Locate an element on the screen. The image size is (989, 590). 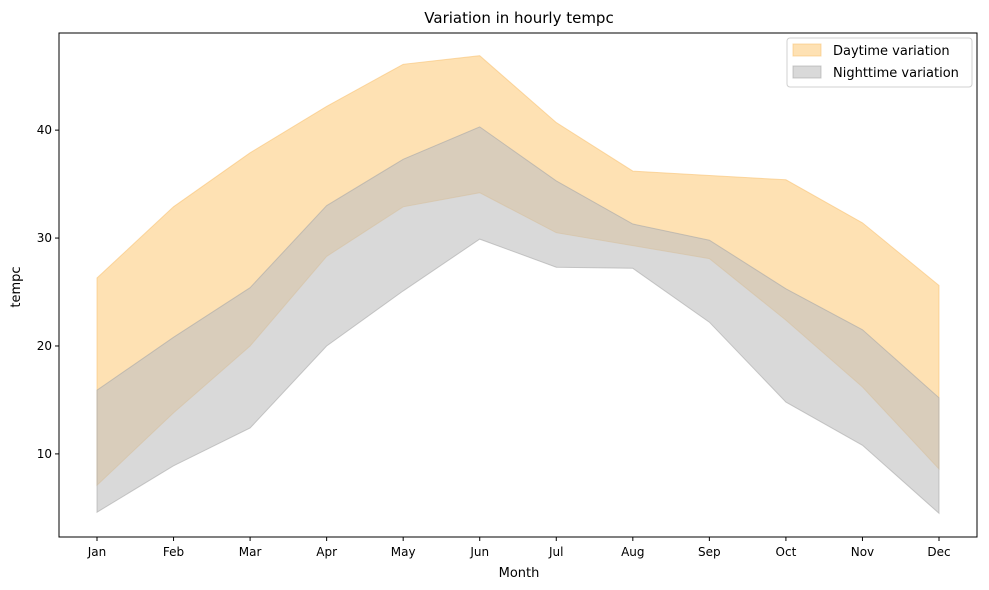
y-axis-label: tempc is located at coordinates (16, 286).